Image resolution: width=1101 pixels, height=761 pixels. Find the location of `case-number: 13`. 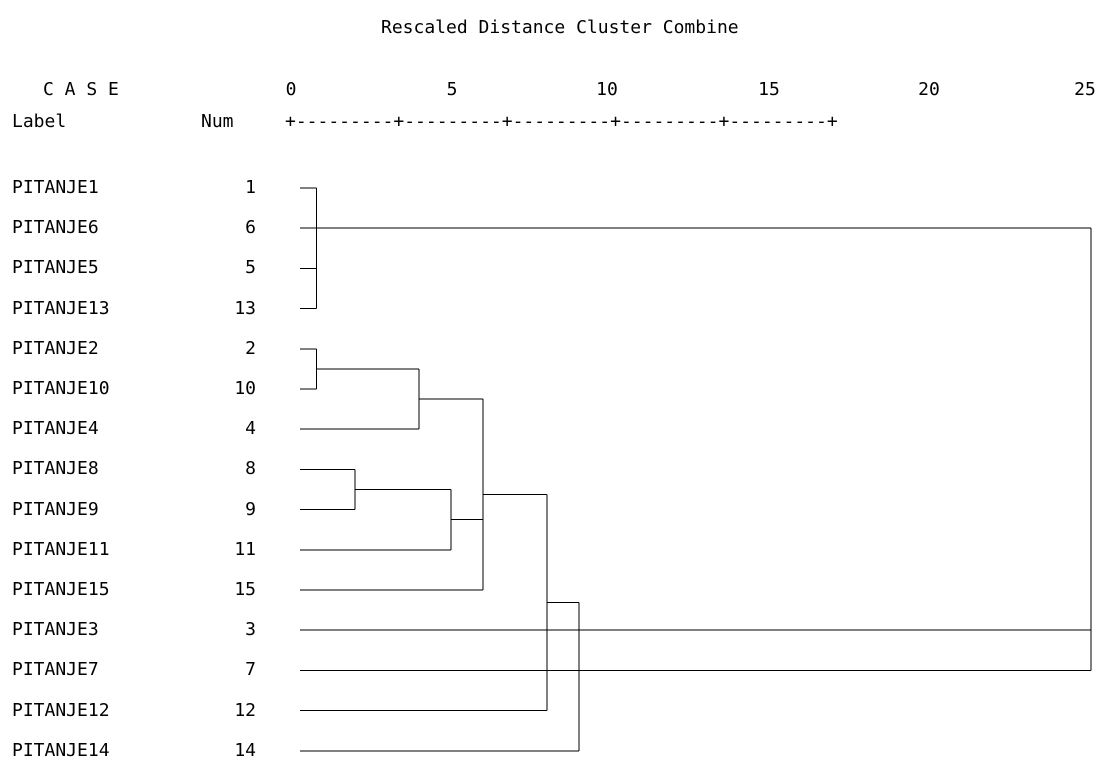

case-number: 13 is located at coordinates (245, 308).